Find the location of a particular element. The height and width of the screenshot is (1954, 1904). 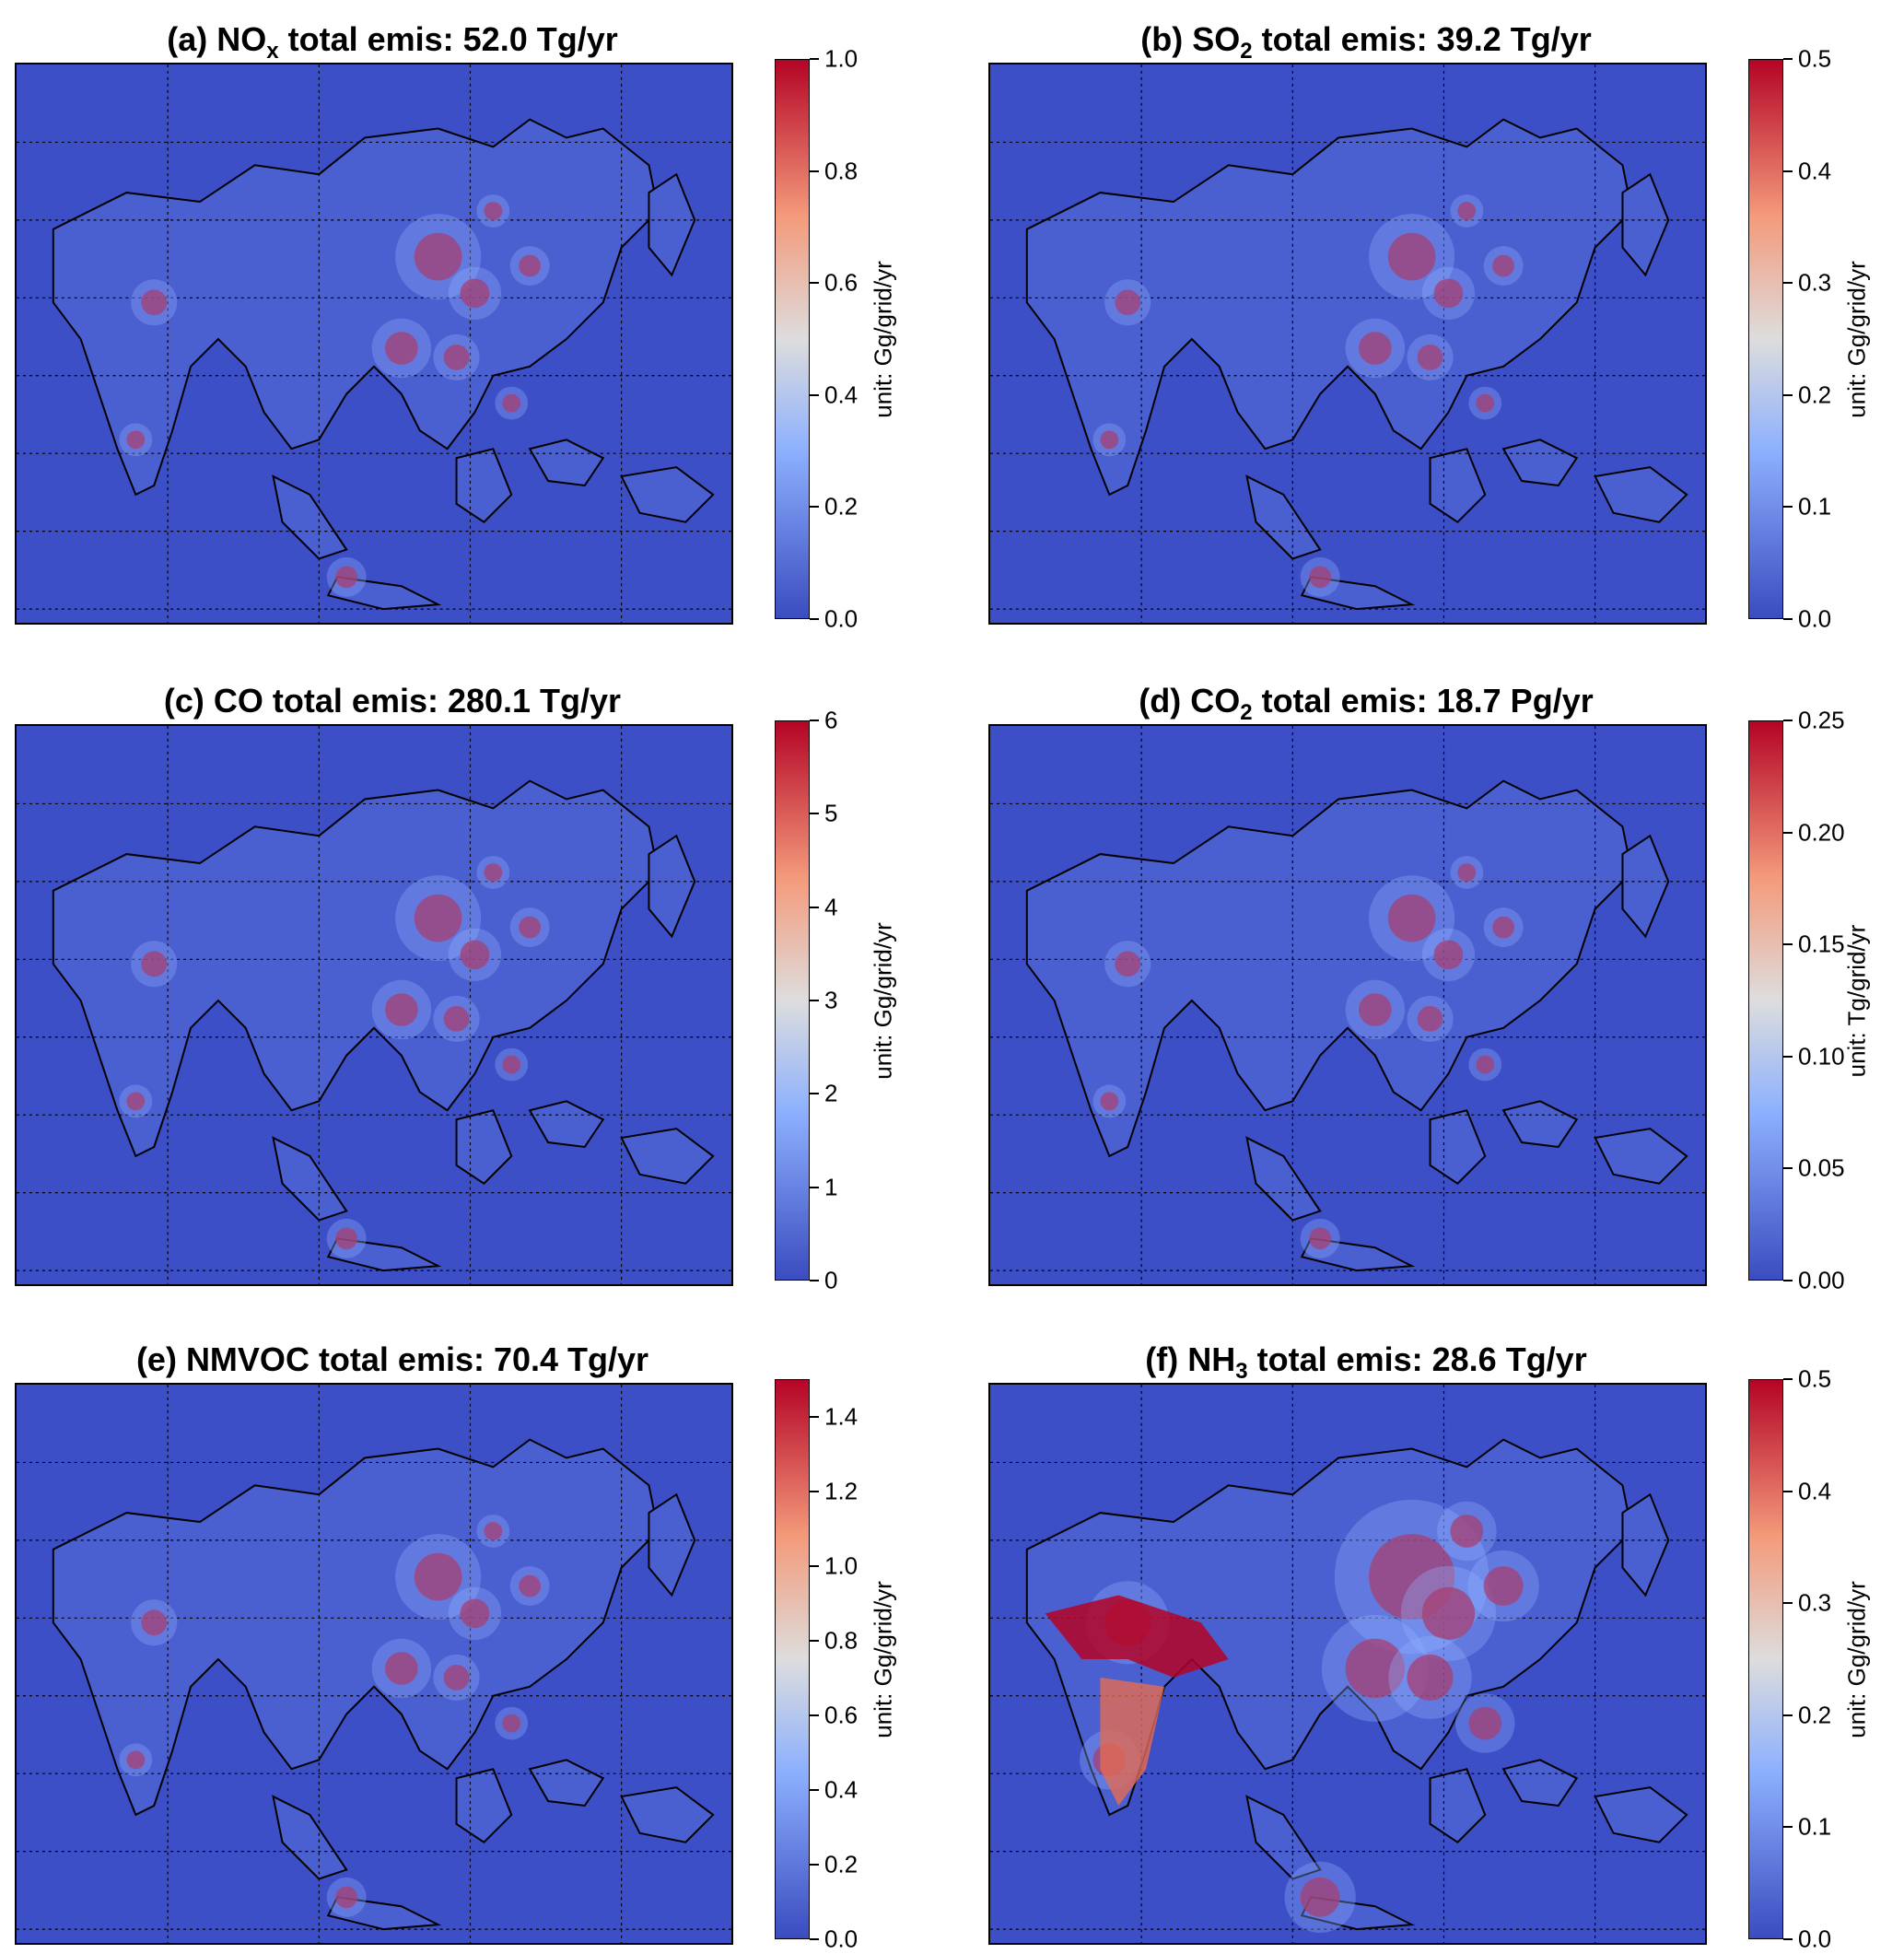

panel-title-suffix: total emis: 39.2 Tg/yr is located at coordinates (1422, 39).